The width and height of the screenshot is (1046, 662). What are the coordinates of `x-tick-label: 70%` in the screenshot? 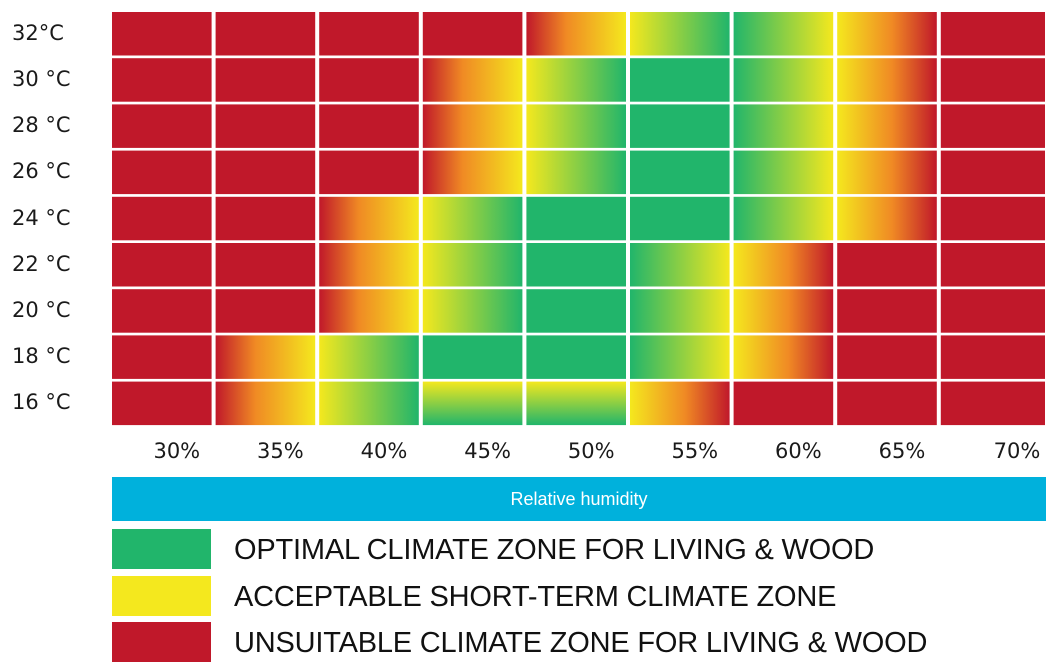 It's located at (1017, 451).